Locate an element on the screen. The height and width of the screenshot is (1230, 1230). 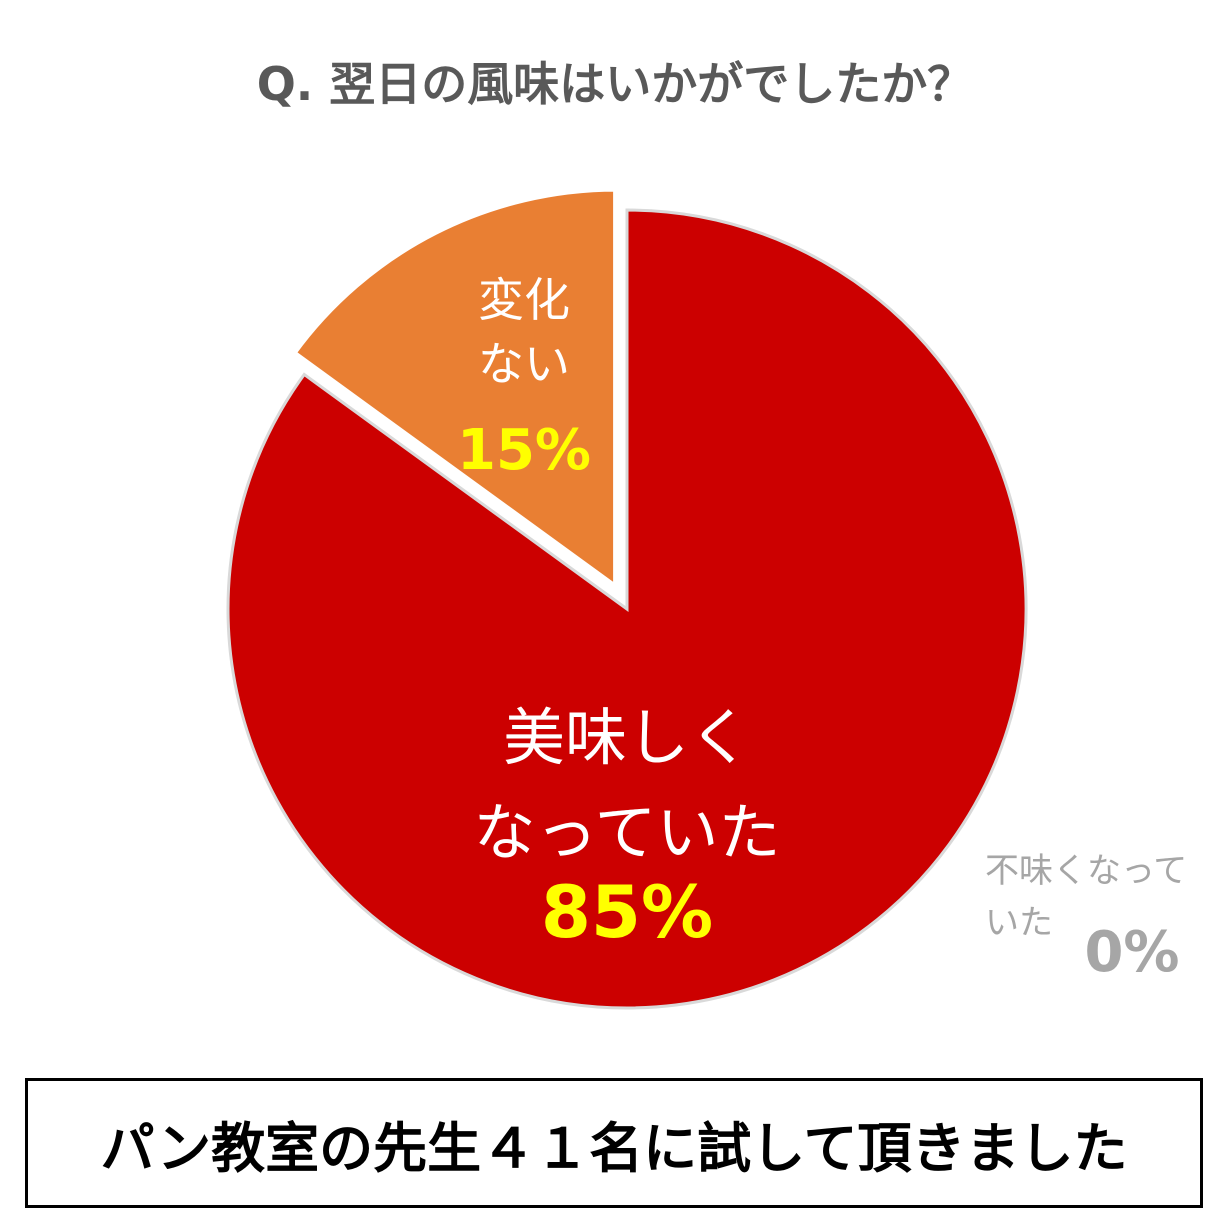
slice-label: 不味くなって いた is located at coordinates (1086, 897).